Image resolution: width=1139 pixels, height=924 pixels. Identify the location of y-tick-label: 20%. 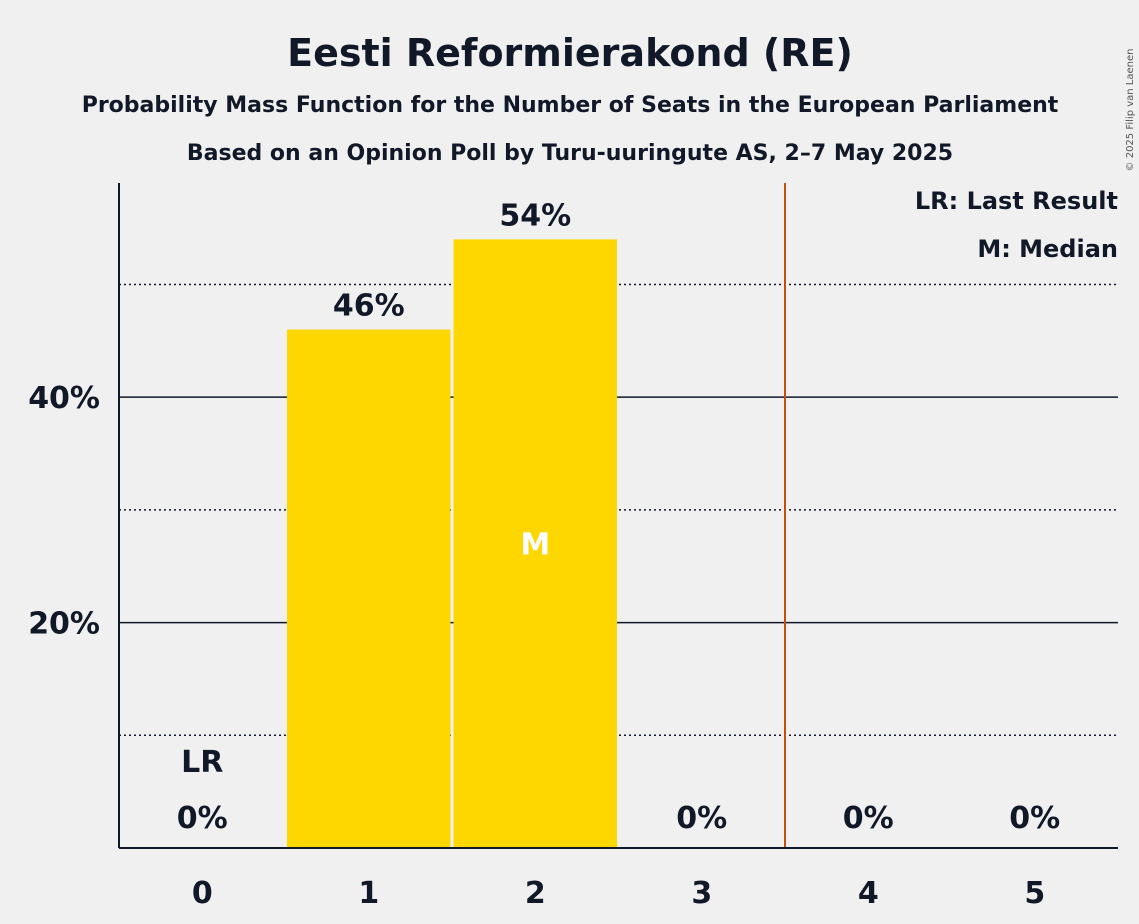
(64, 624).